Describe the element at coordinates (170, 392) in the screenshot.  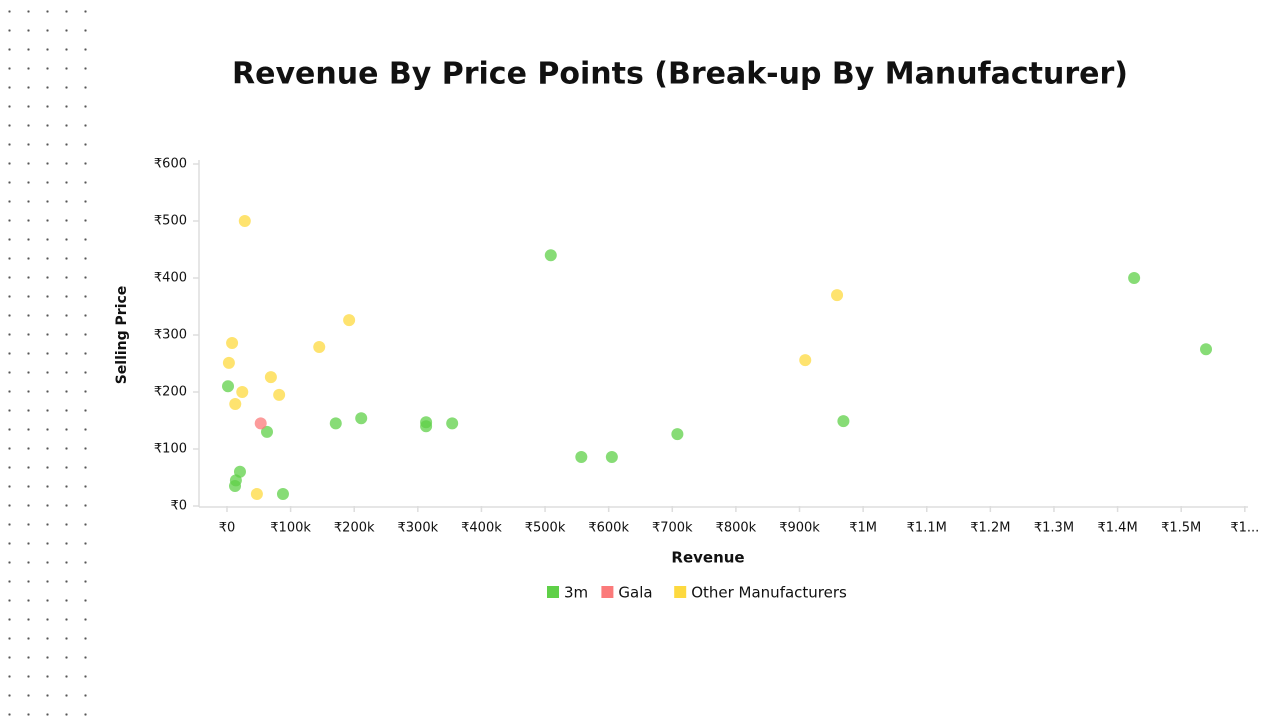
I see `y-tick-label: ₹200` at that location.